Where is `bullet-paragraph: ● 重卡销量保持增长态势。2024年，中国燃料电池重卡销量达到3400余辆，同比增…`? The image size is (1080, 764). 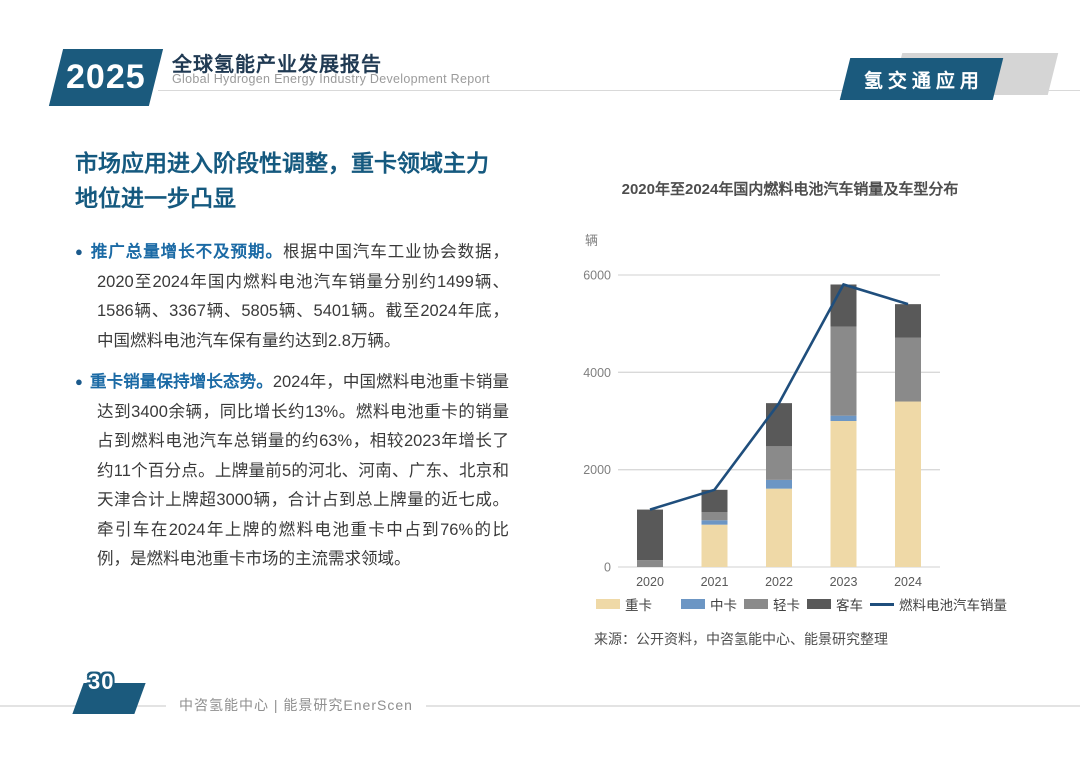
bullet-paragraph: ● 重卡销量保持增长态势。2024年，中国燃料电池重卡销量达到3400余辆，同比增… is located at coordinates (292, 471).